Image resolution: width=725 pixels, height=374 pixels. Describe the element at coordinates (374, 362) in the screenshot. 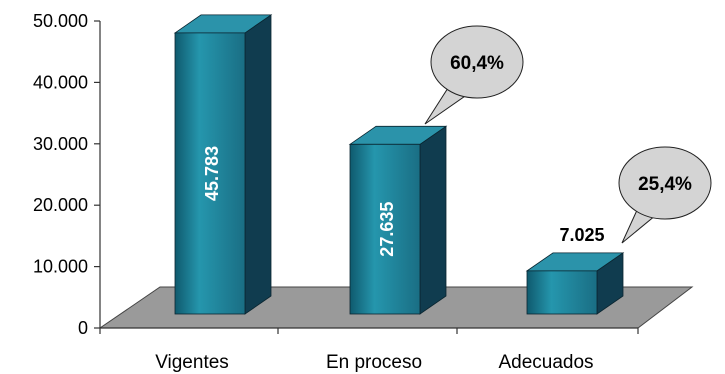

I see `x-tick-label: En proceso` at that location.